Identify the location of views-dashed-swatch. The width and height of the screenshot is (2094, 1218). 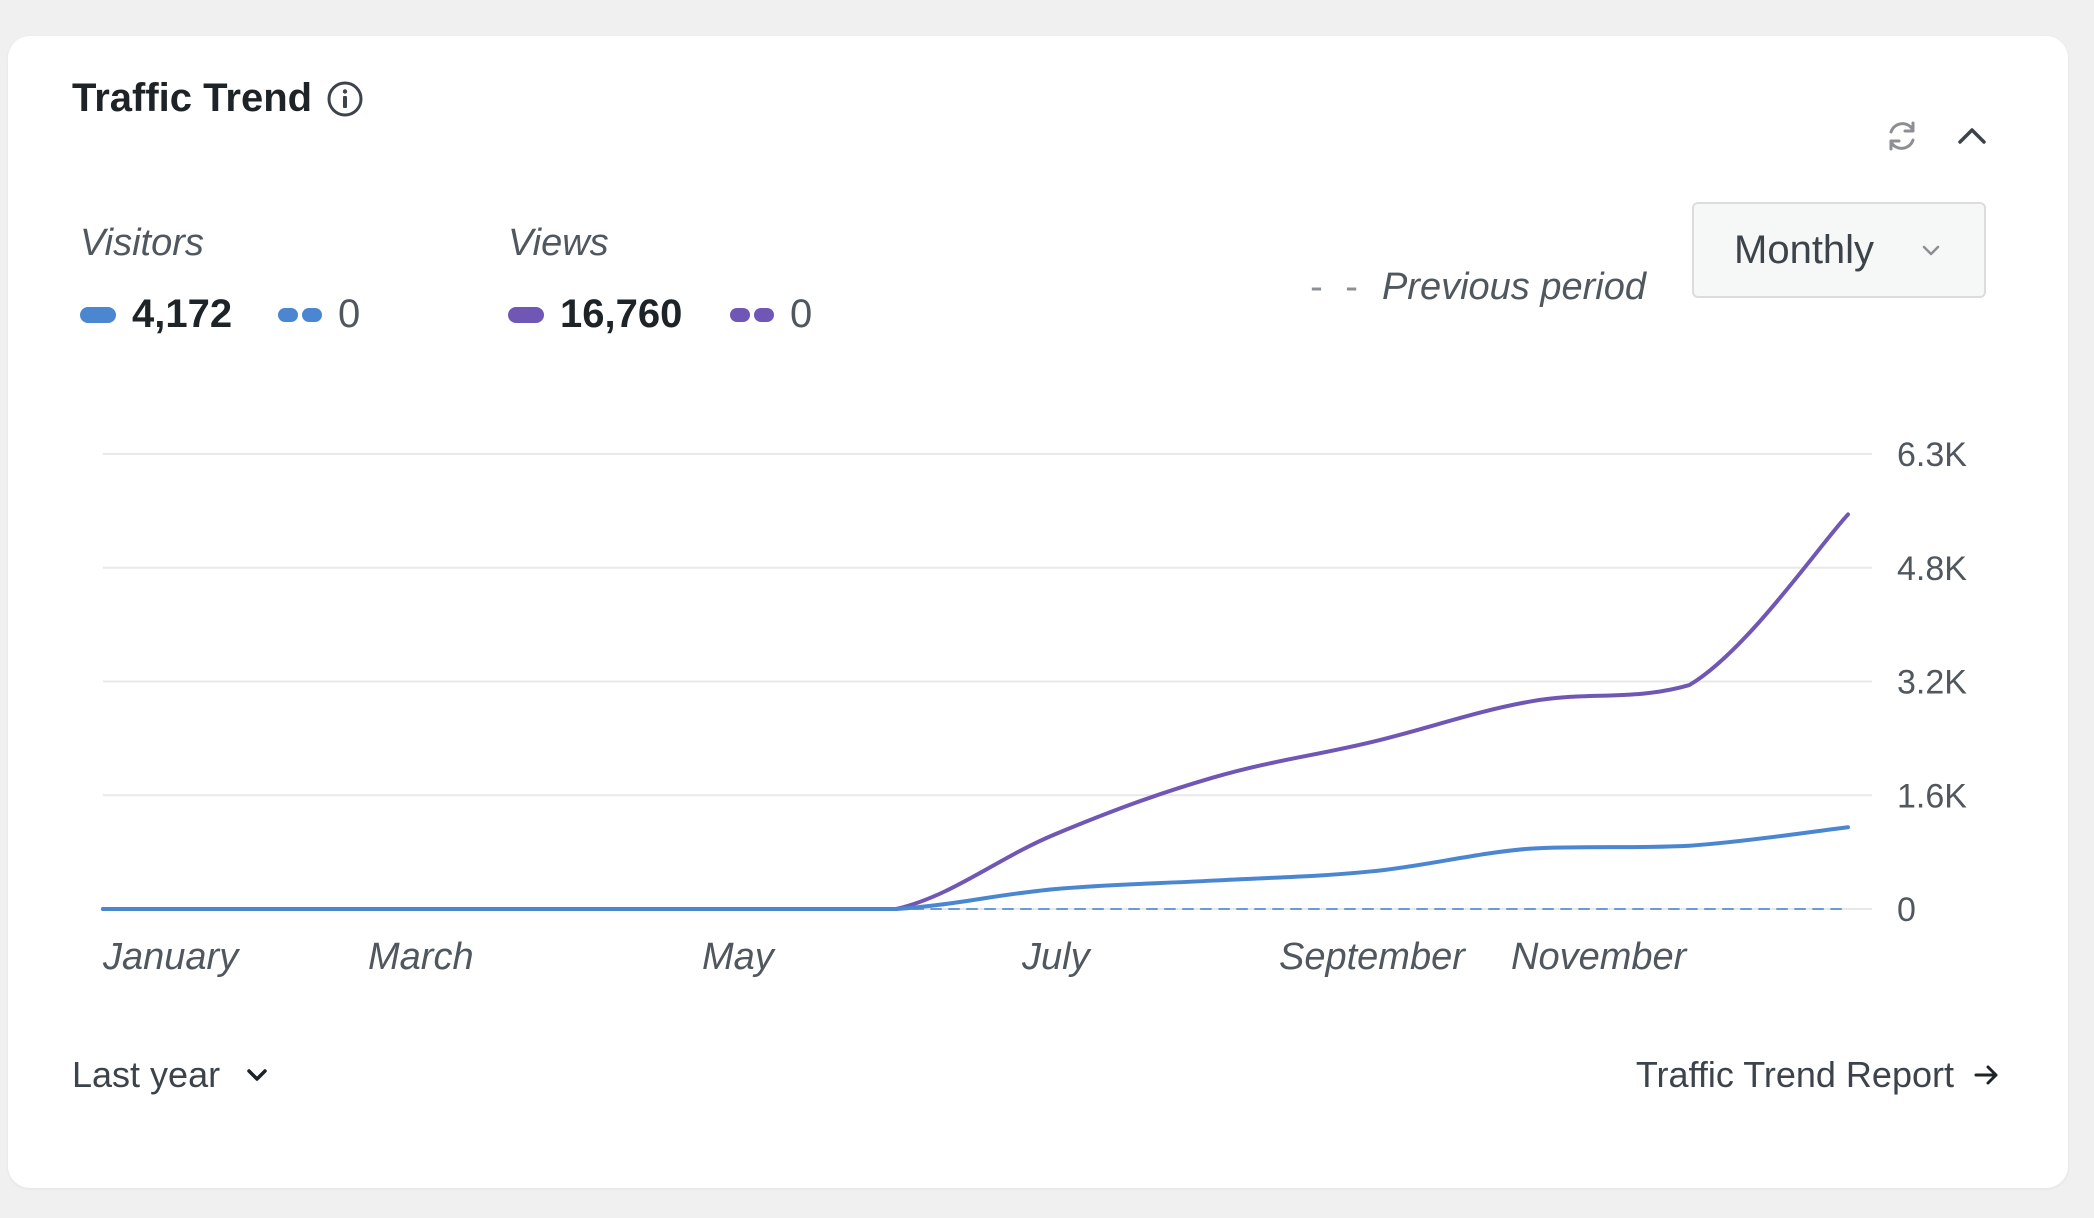
(752, 314).